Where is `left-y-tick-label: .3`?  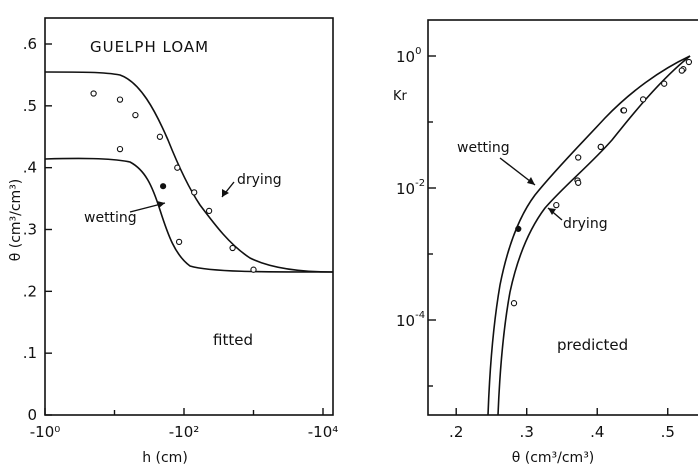
left-y-tick-label: .3 is located at coordinates (30, 230).